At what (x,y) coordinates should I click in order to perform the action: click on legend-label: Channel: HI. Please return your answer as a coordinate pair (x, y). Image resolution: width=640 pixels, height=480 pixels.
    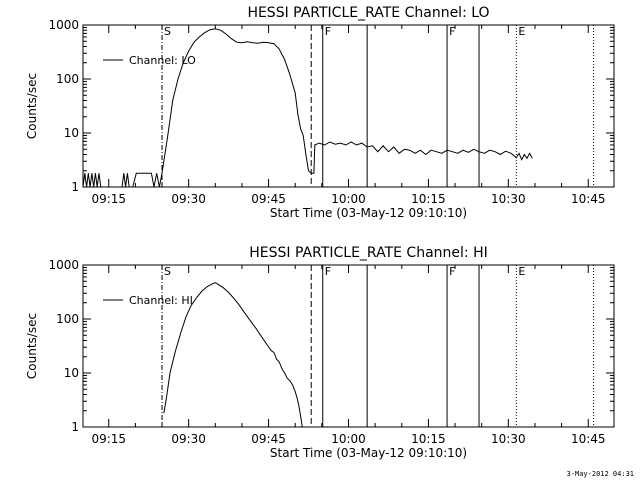
    Looking at the image, I should click on (161, 300).